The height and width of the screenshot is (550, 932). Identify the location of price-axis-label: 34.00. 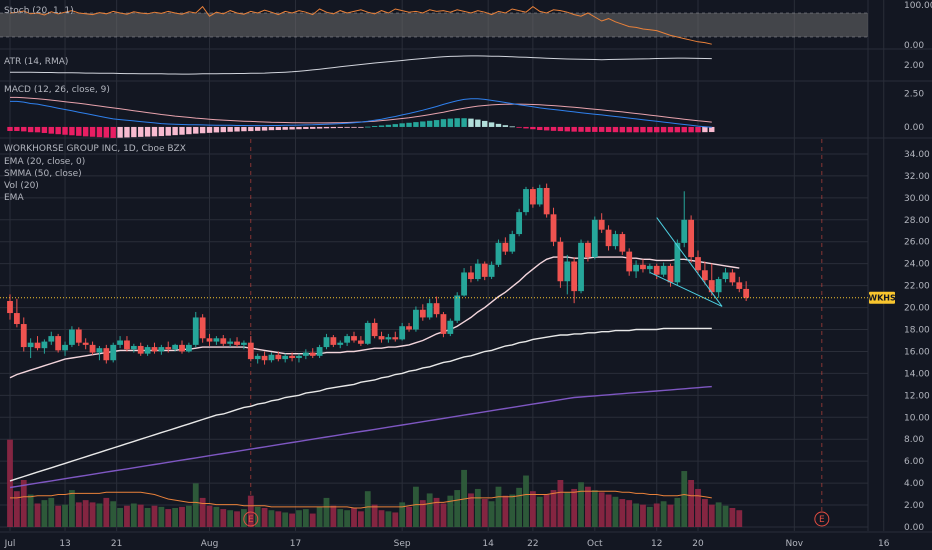
(917, 155).